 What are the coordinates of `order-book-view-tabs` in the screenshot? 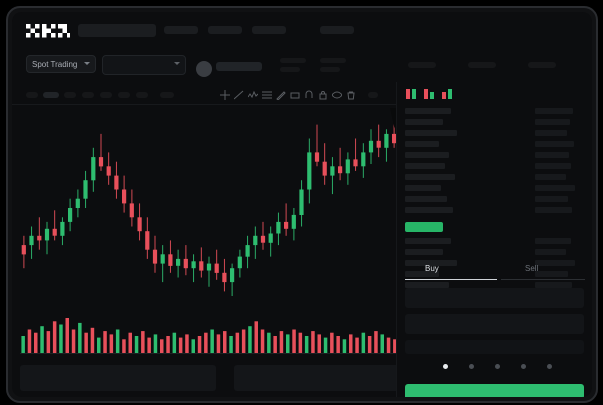 It's located at (429, 94).